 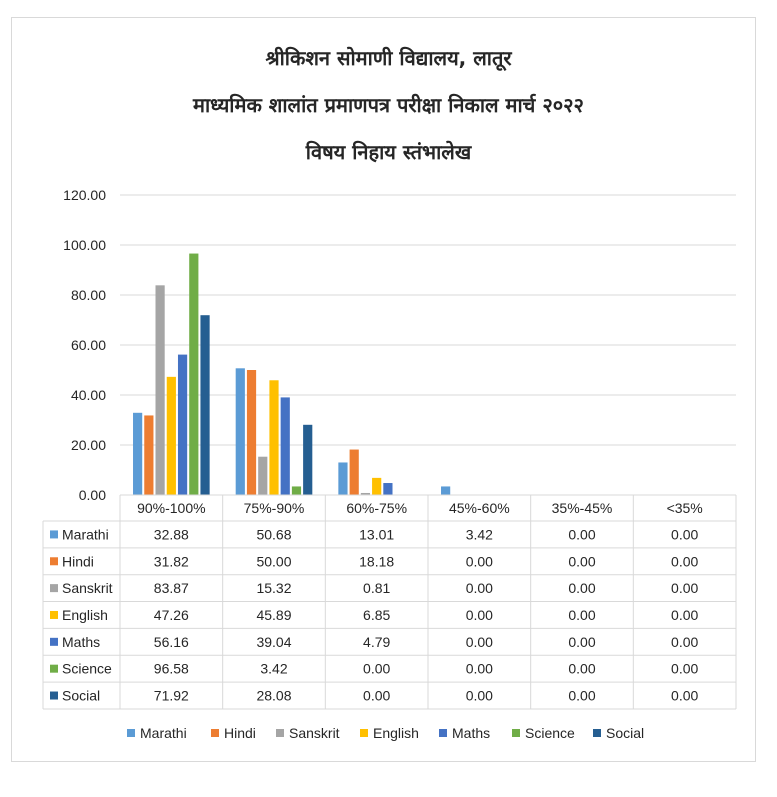 I want to click on table-cell-value: 31.82, so click(x=171, y=561).